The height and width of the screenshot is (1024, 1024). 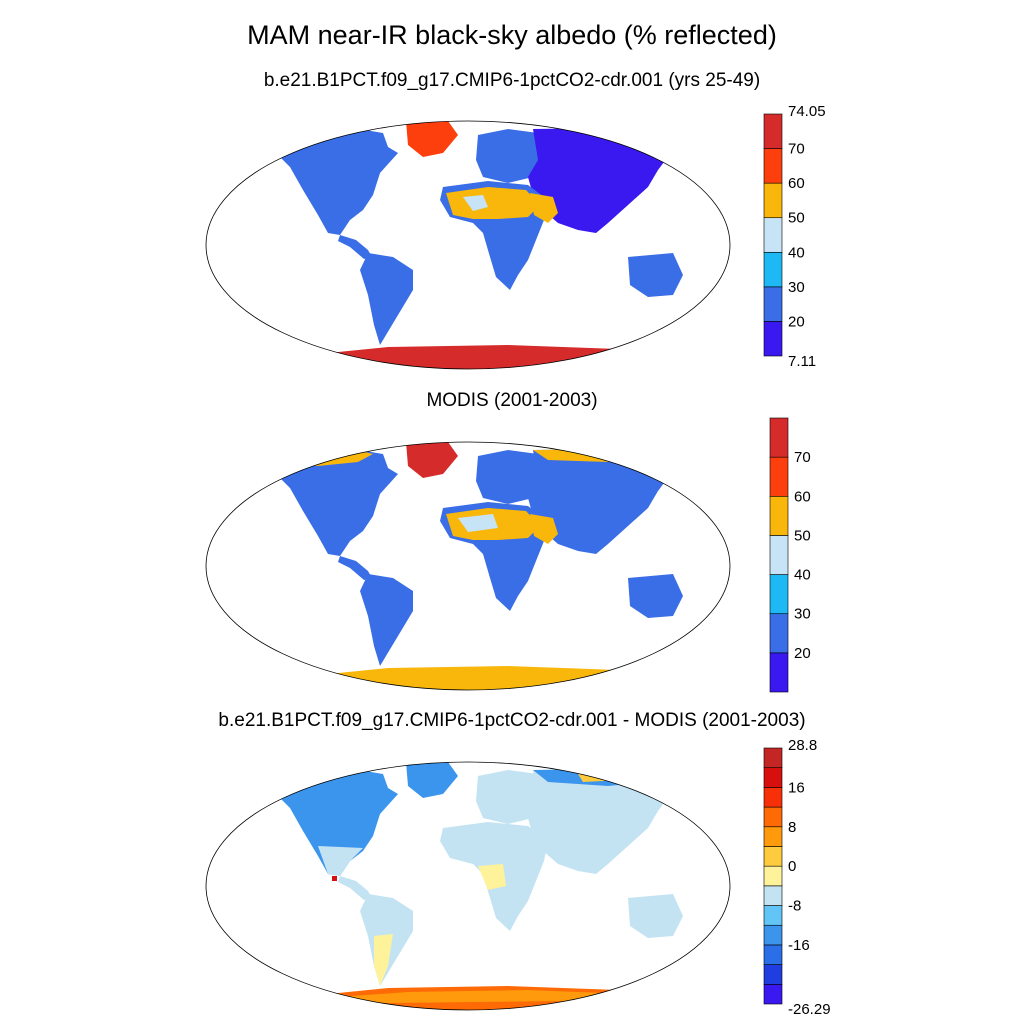 I want to click on colorbar-3-label: 16, so click(x=796, y=787).